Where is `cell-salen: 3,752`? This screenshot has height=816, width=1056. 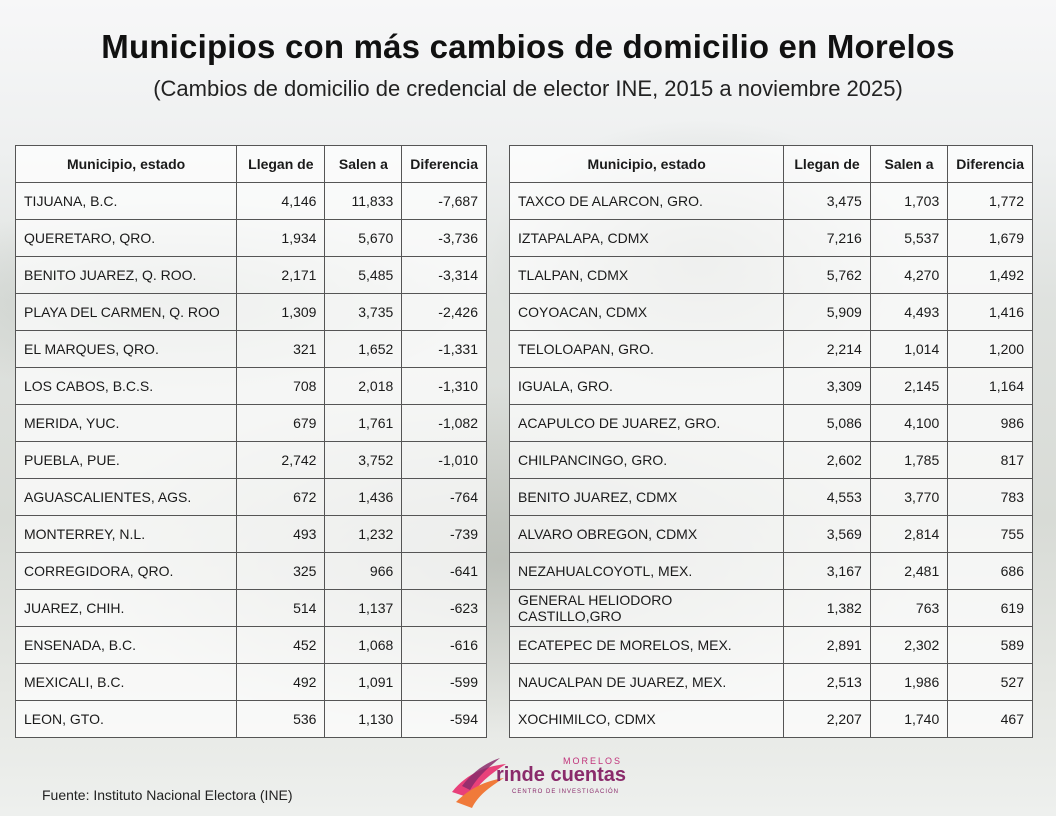 cell-salen: 3,752 is located at coordinates (363, 460).